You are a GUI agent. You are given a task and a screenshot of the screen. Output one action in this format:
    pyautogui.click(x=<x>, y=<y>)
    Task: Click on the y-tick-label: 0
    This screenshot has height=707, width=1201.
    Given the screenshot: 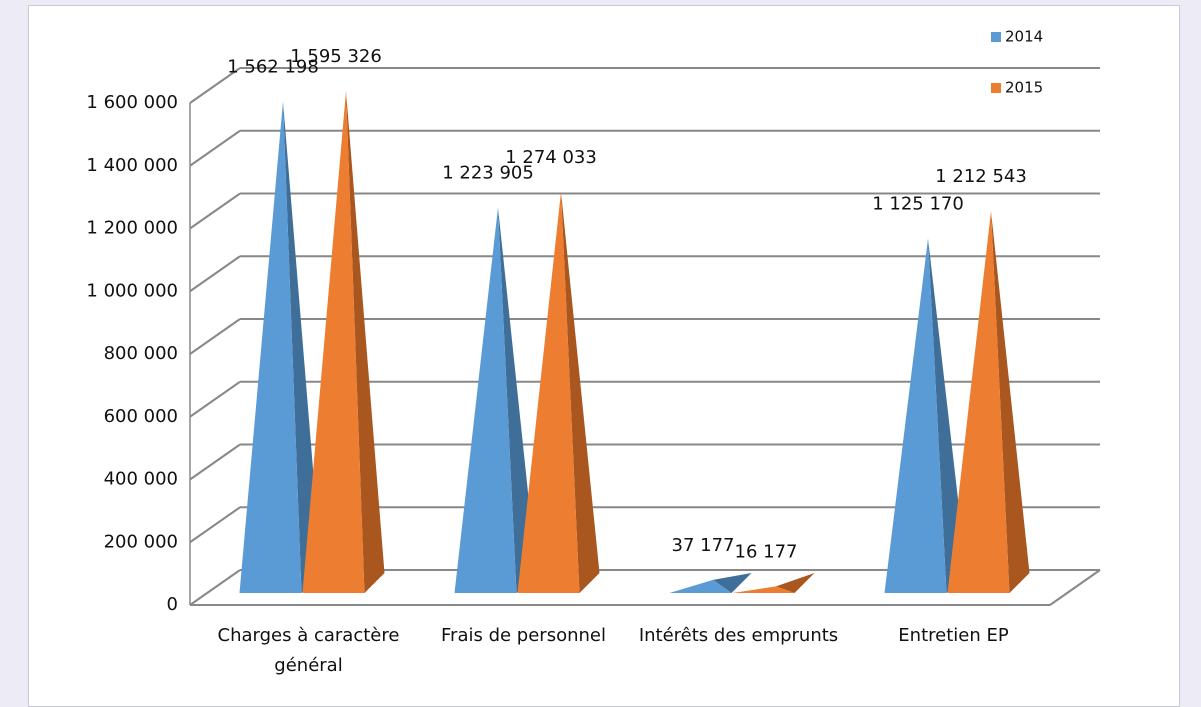 What is the action you would take?
    pyautogui.click(x=172, y=604)
    